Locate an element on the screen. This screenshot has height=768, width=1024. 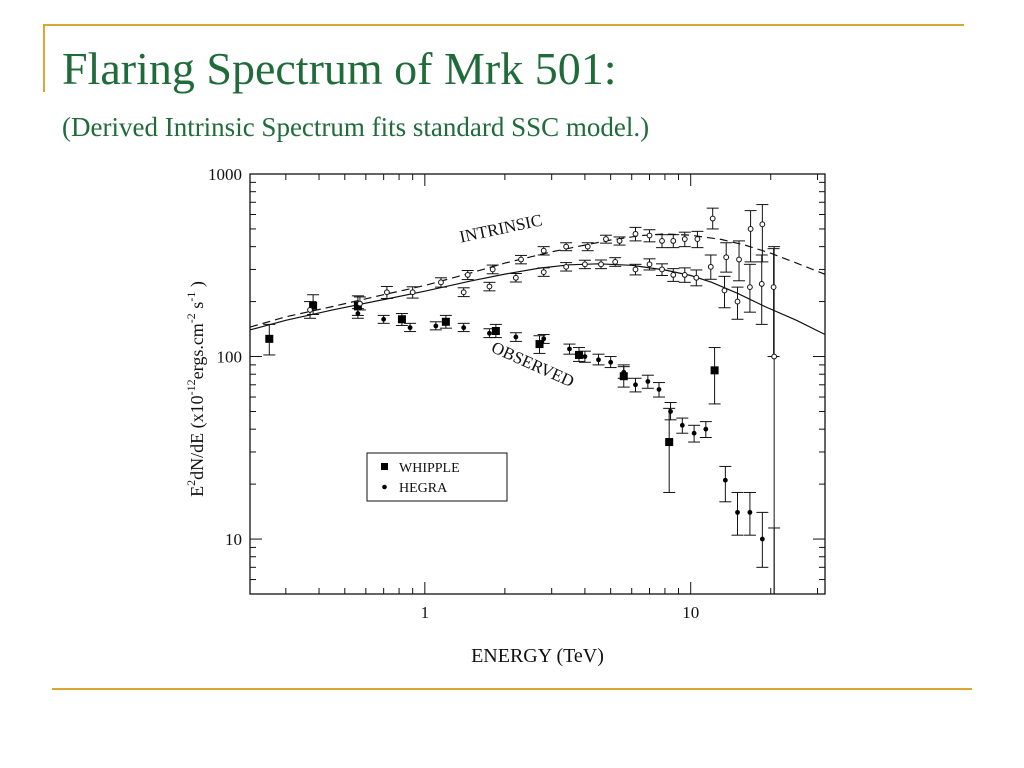
curve-annotation: OBSERVED is located at coordinates (533, 364).